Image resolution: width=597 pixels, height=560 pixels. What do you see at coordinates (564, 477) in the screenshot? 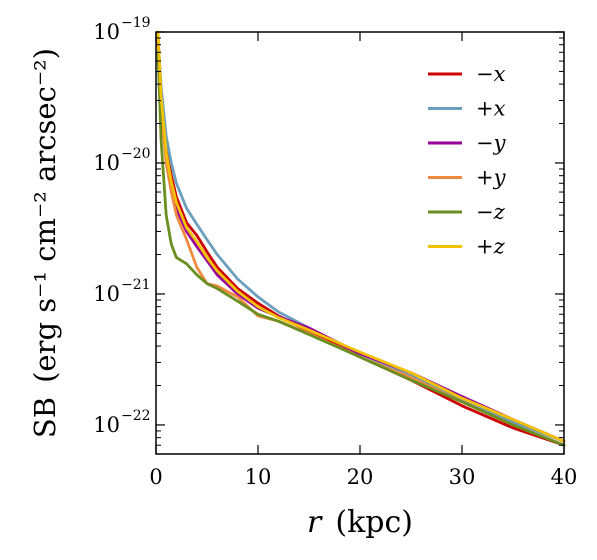
I see `x-tick-label: 40` at bounding box center [564, 477].